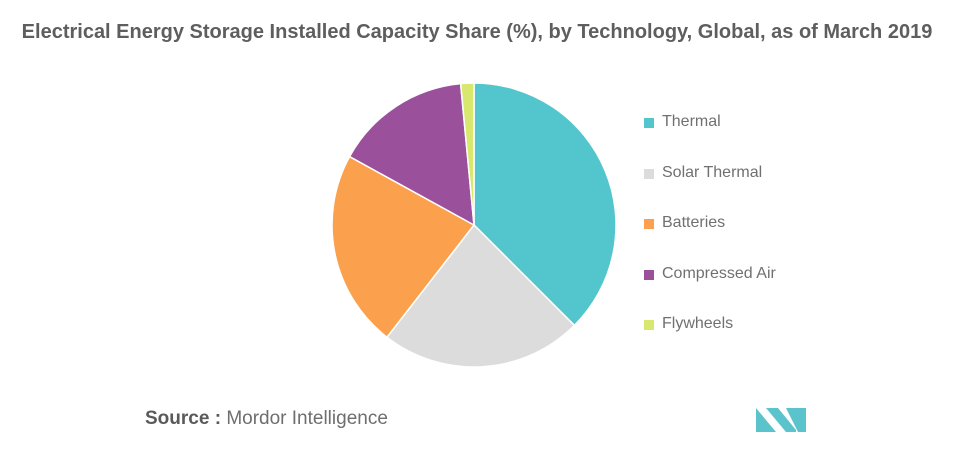 Image resolution: width=954 pixels, height=453 pixels. I want to click on mordor-intelligence-logo-icon, so click(781, 420).